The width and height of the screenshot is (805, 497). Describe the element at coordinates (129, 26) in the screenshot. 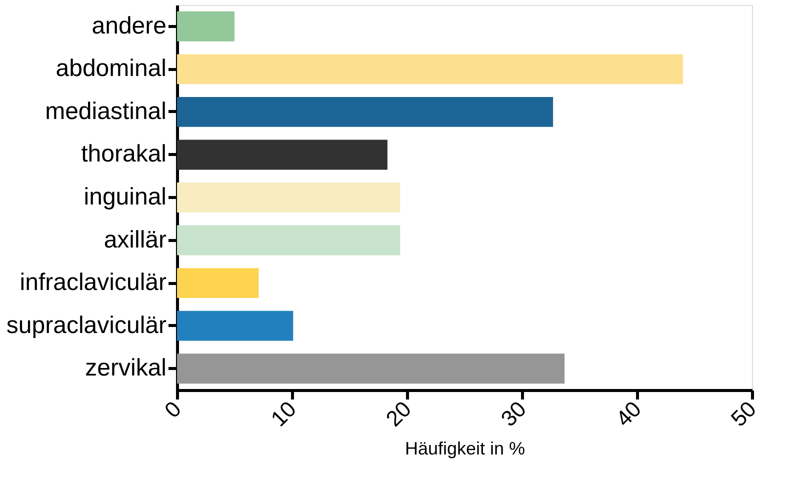

I see `y-tick-label: andere` at that location.